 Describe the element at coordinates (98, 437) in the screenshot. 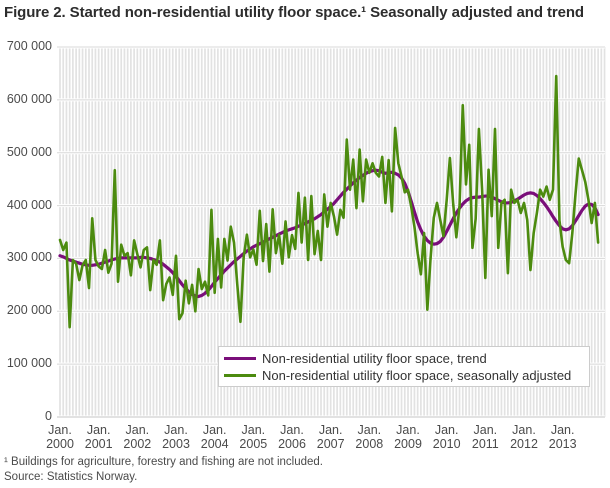

I see `x-axis-tick-label: Jan. 2001` at that location.